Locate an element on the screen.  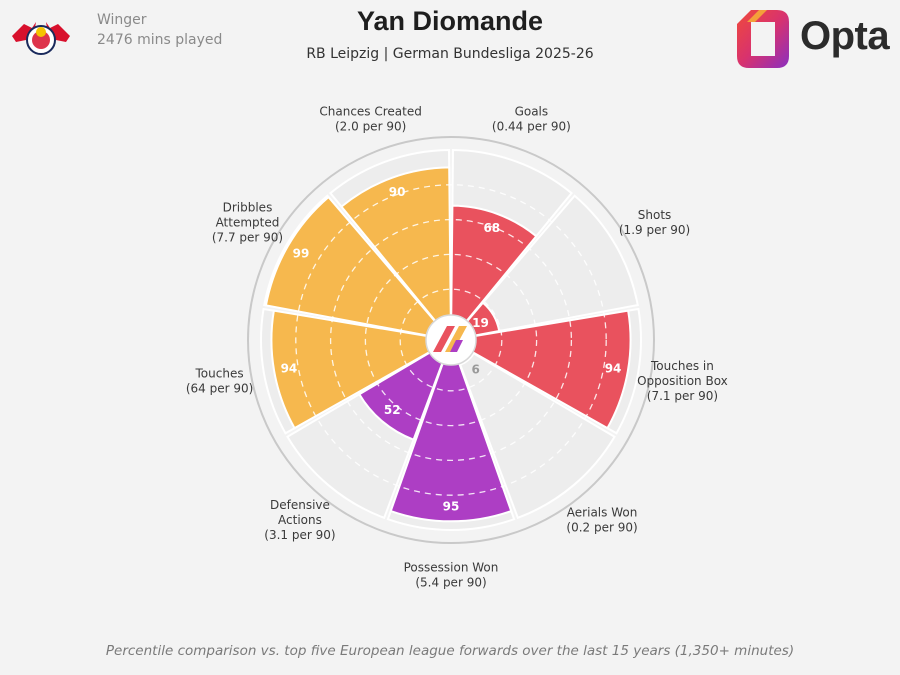
guide-sector is located at coordinates (543, 268).